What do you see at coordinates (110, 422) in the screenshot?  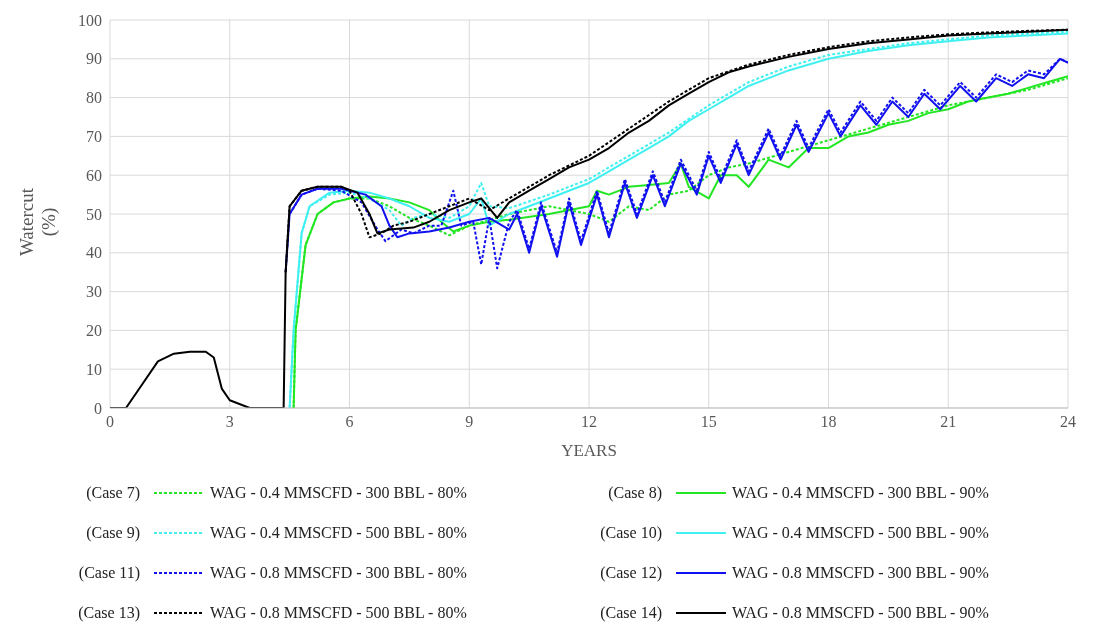 I see `x-tick-label: 0` at bounding box center [110, 422].